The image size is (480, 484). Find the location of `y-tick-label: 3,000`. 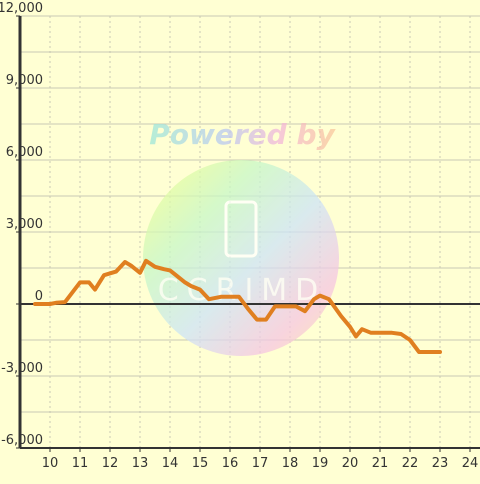

y-tick-label: 3,000 is located at coordinates (24, 224).